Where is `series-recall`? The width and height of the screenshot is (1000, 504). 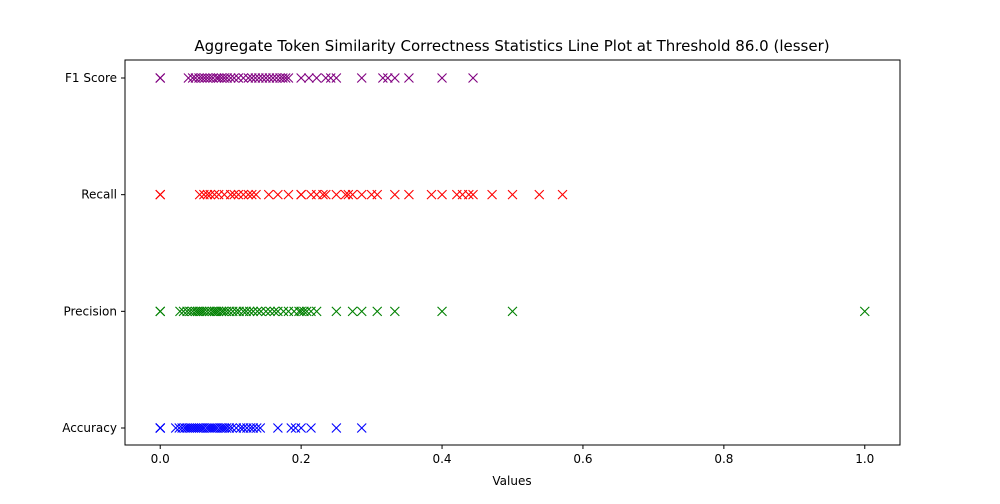
series-recall is located at coordinates (361, 194).